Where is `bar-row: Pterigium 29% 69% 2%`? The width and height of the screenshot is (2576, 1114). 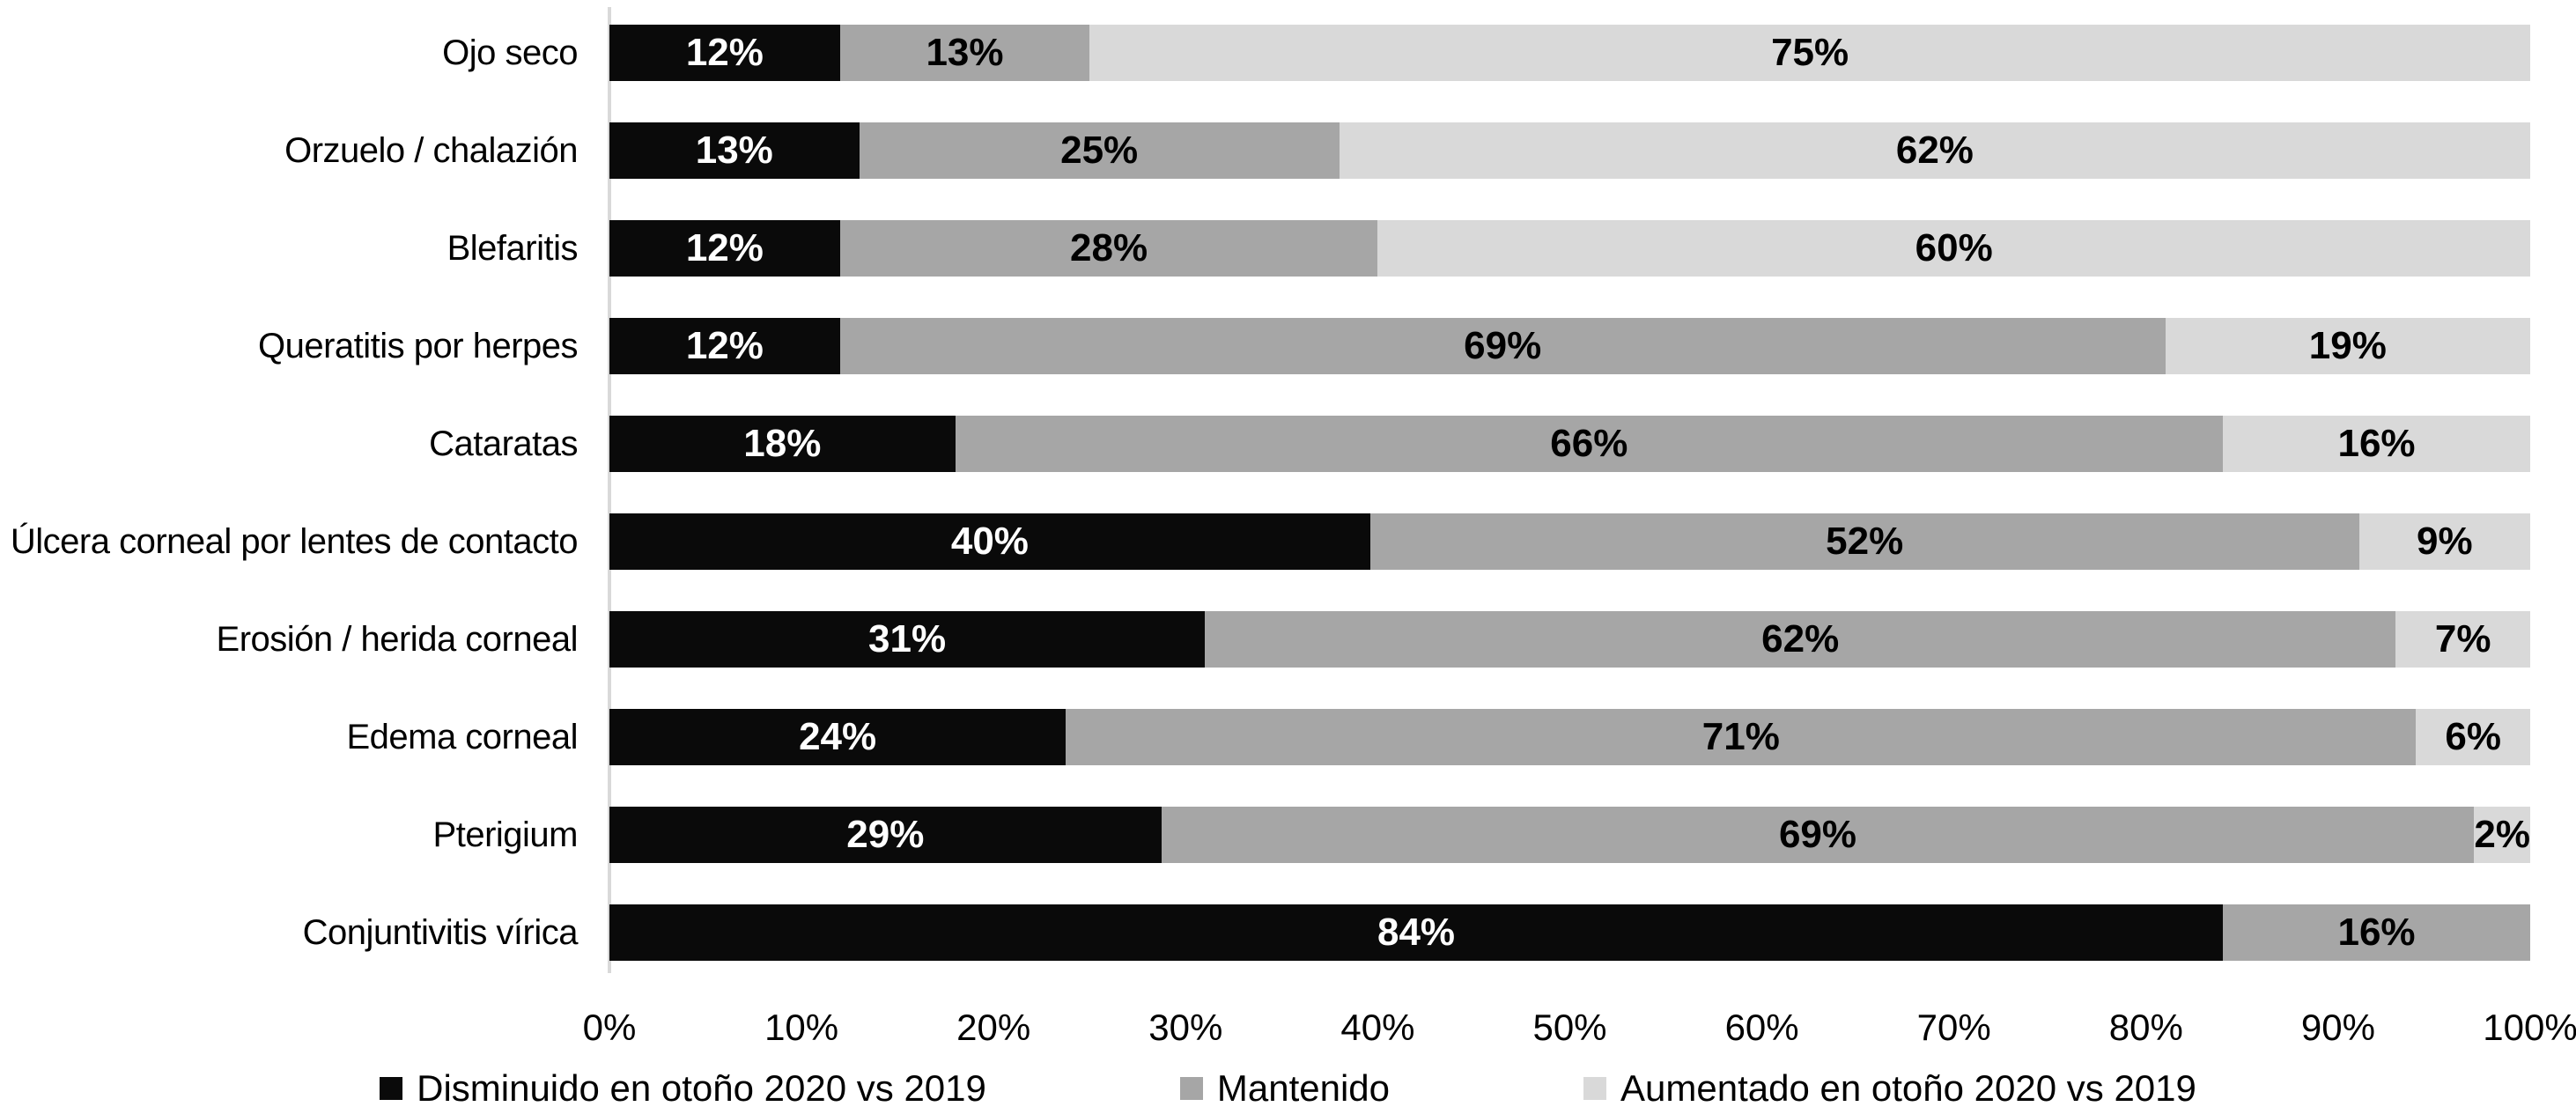
bar-row: Pterigium 29% 69% 2% is located at coordinates (1265, 835).